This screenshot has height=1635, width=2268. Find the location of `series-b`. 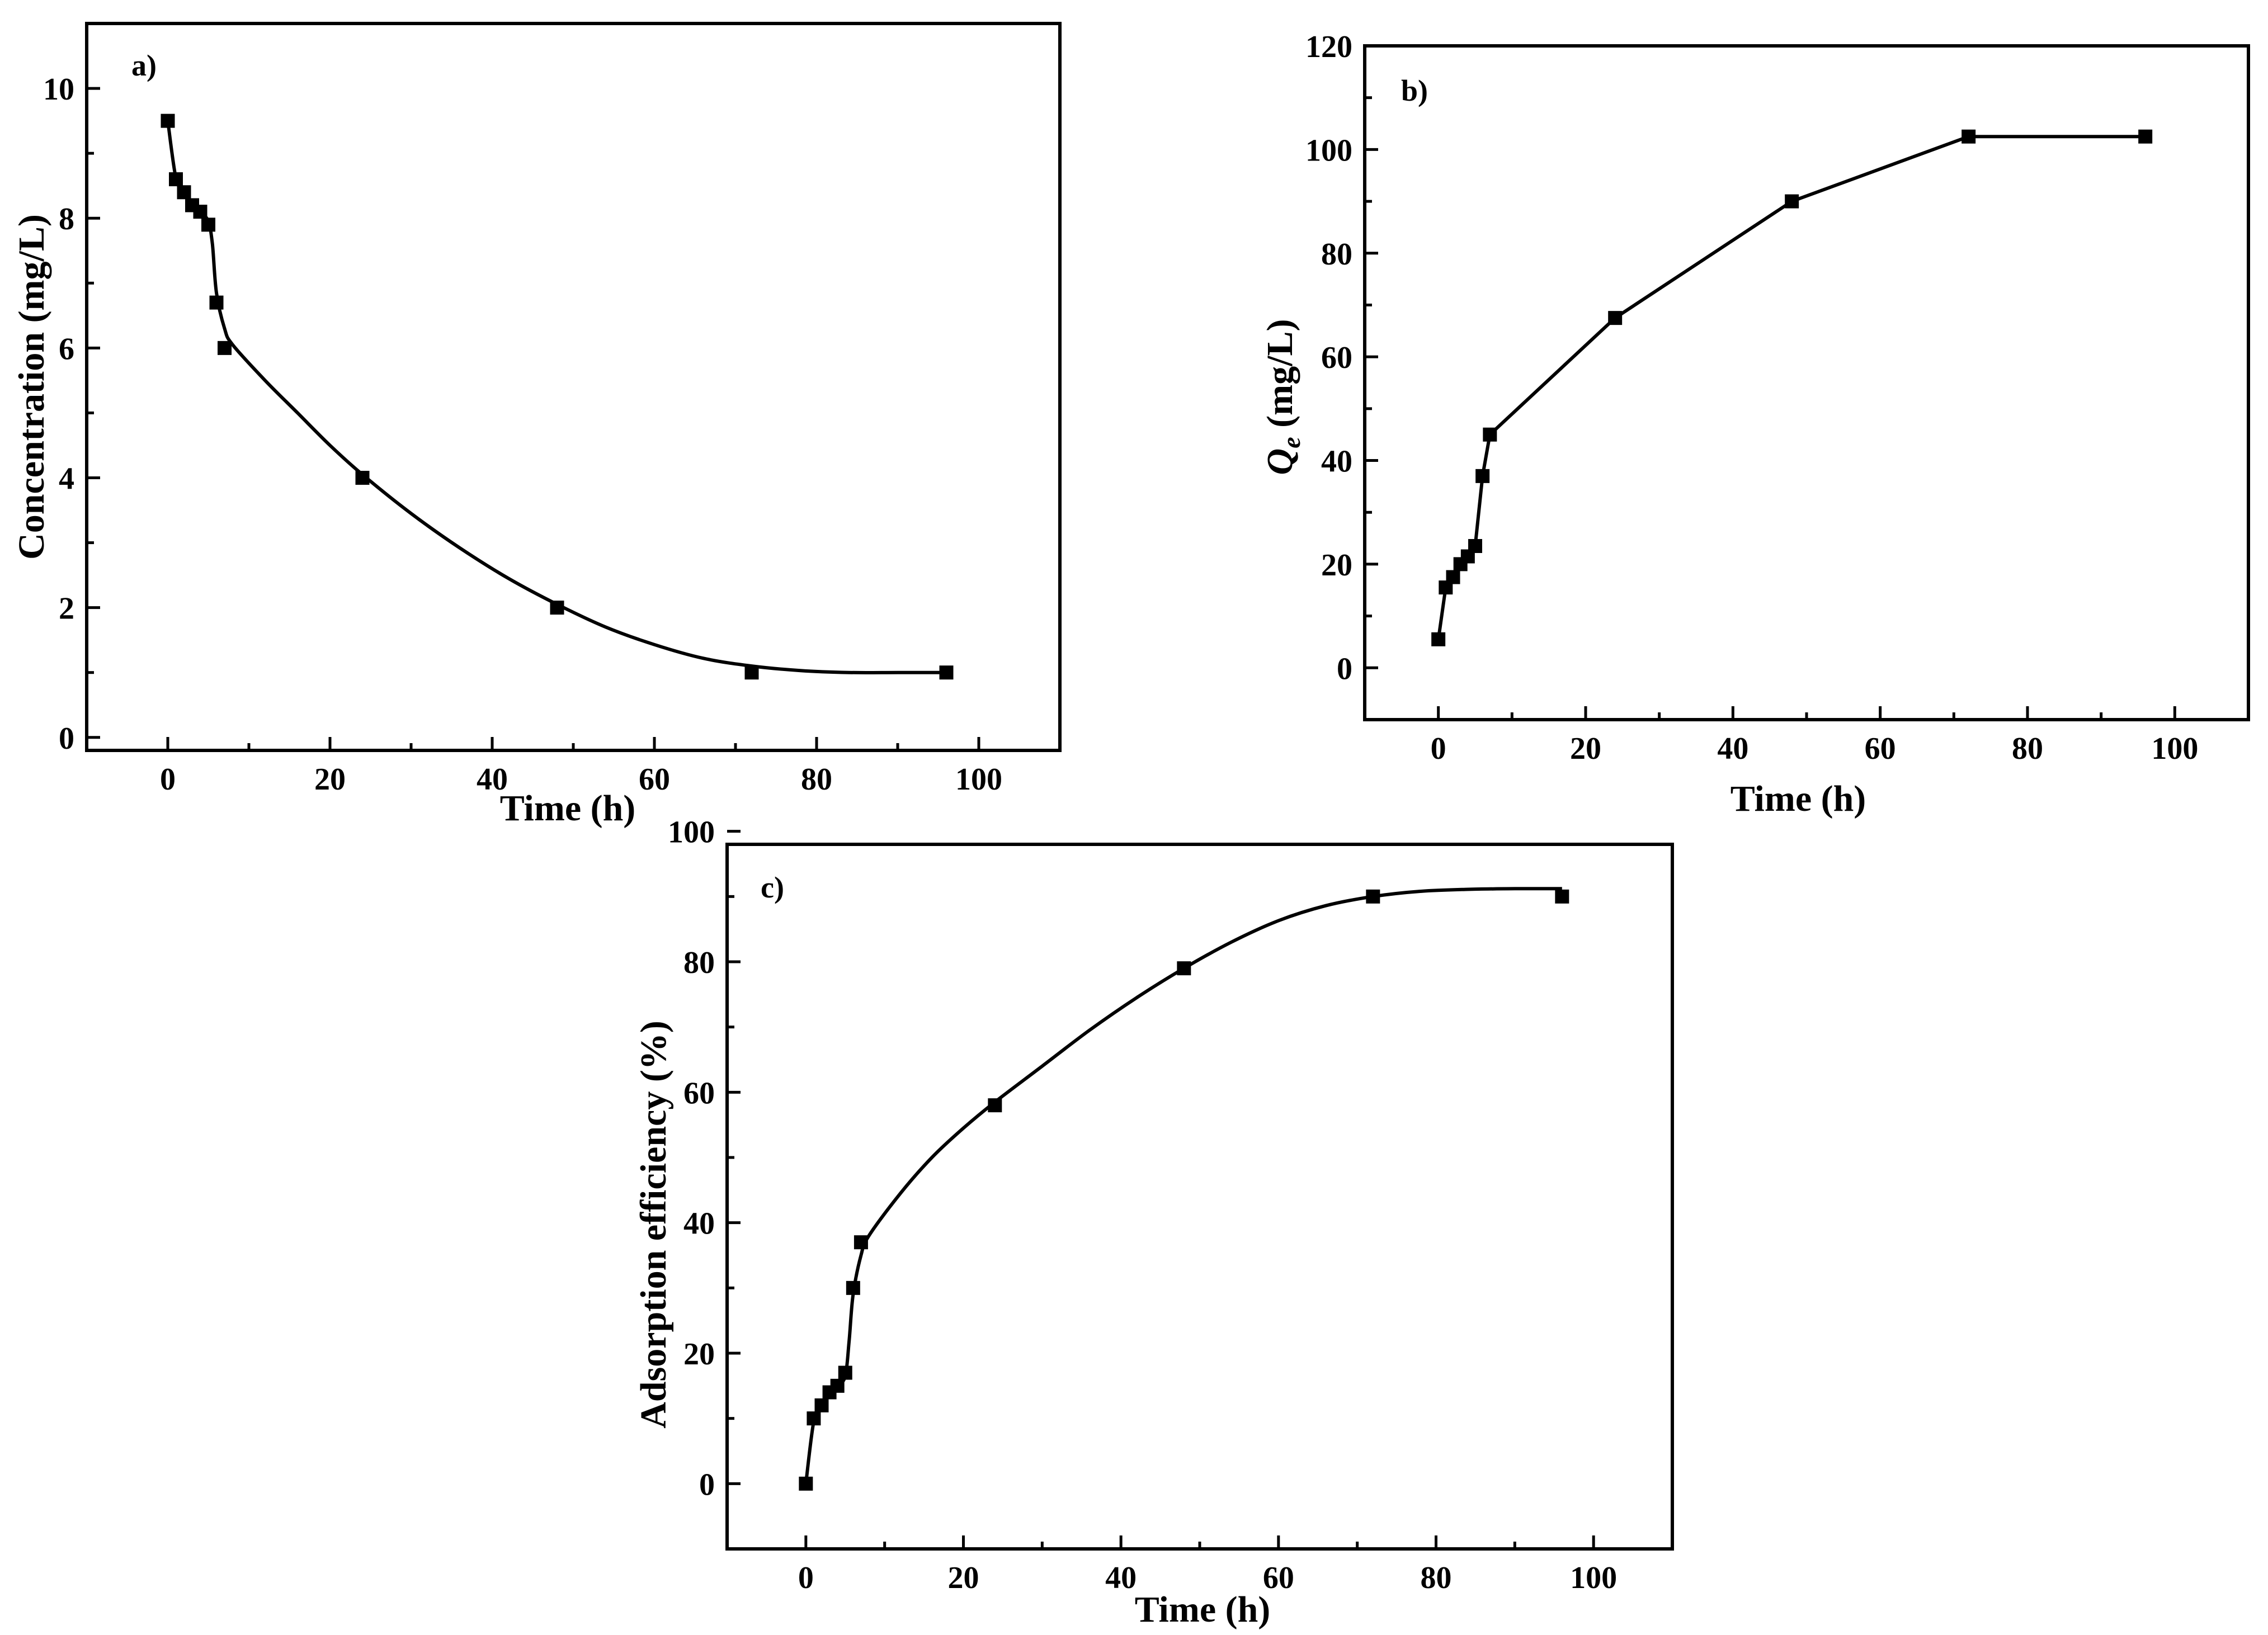

series-b is located at coordinates (1792, 387).